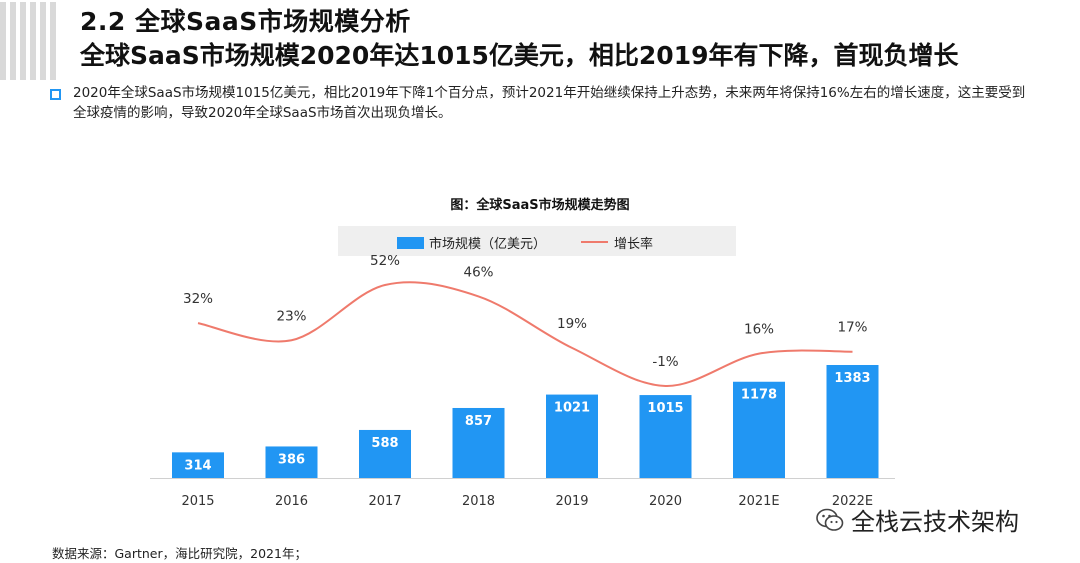 Image resolution: width=1080 pixels, height=563 pixels. What do you see at coordinates (384, 443) in the screenshot?
I see `bar-label-2017: 588` at bounding box center [384, 443].